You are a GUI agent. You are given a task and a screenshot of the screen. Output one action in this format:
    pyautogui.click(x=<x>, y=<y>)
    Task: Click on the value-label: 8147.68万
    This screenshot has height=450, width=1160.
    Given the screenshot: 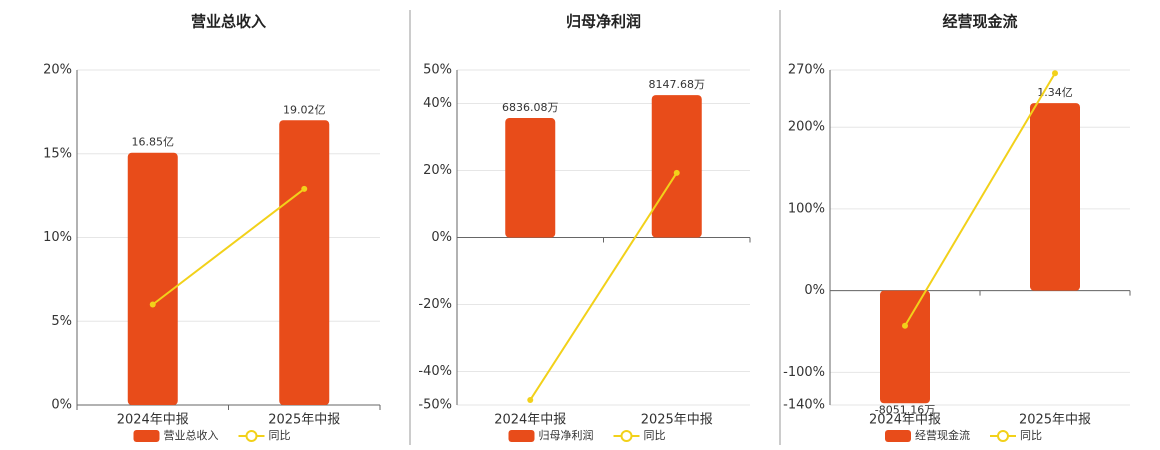 What is the action you would take?
    pyautogui.click(x=677, y=84)
    